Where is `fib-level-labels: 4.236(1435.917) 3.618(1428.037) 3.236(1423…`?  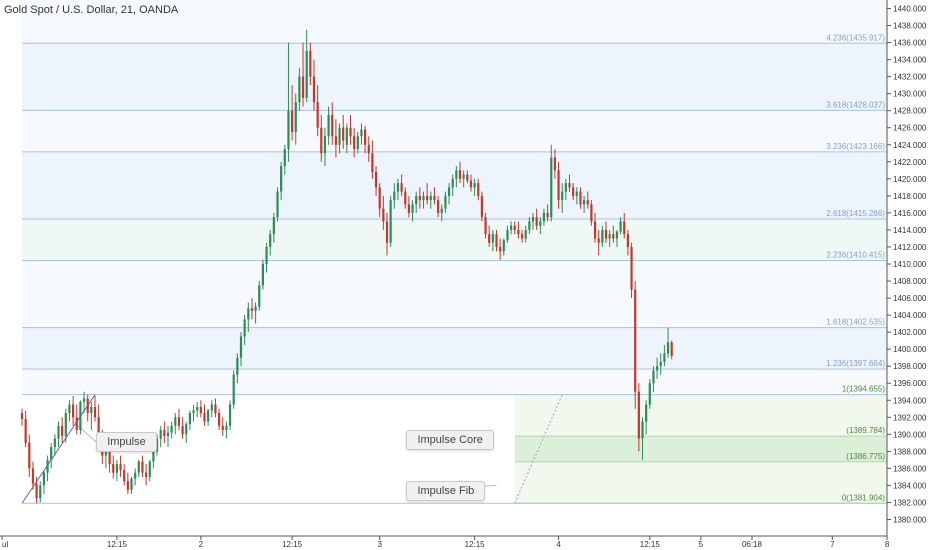
fib-level-labels: 4.236(1435.917) 3.618(1428.037) 3.236(1423… is located at coordinates (855, 267).